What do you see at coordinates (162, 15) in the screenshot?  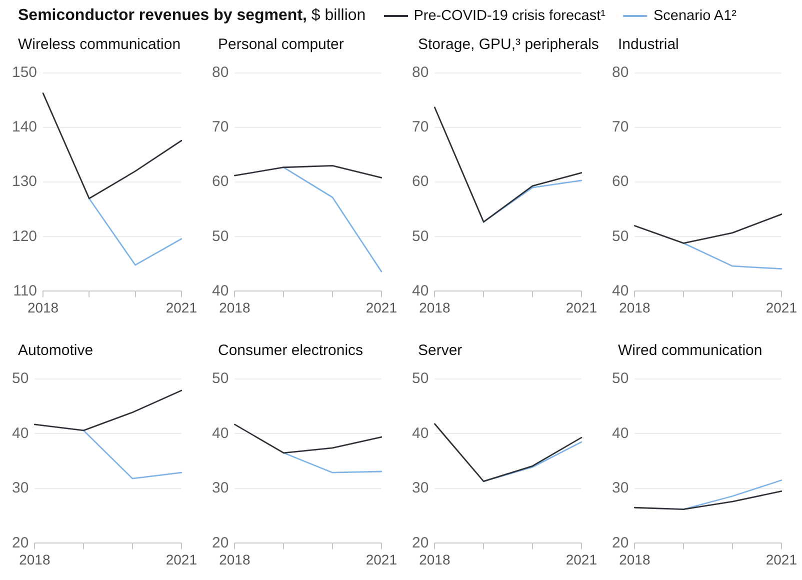 I see `text: Semiconductor revenues by segment,` at bounding box center [162, 15].